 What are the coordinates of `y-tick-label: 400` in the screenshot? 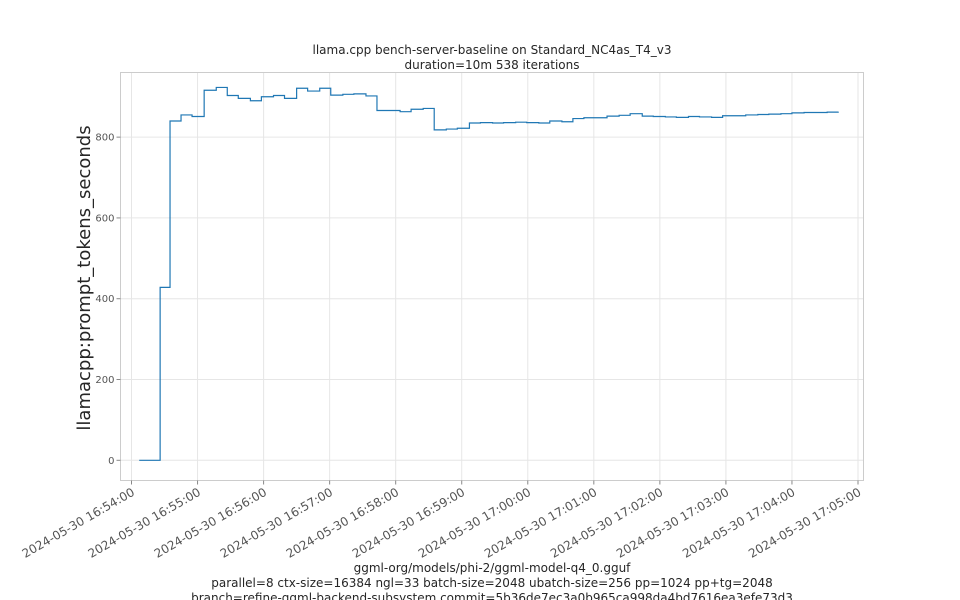 It's located at (104, 299).